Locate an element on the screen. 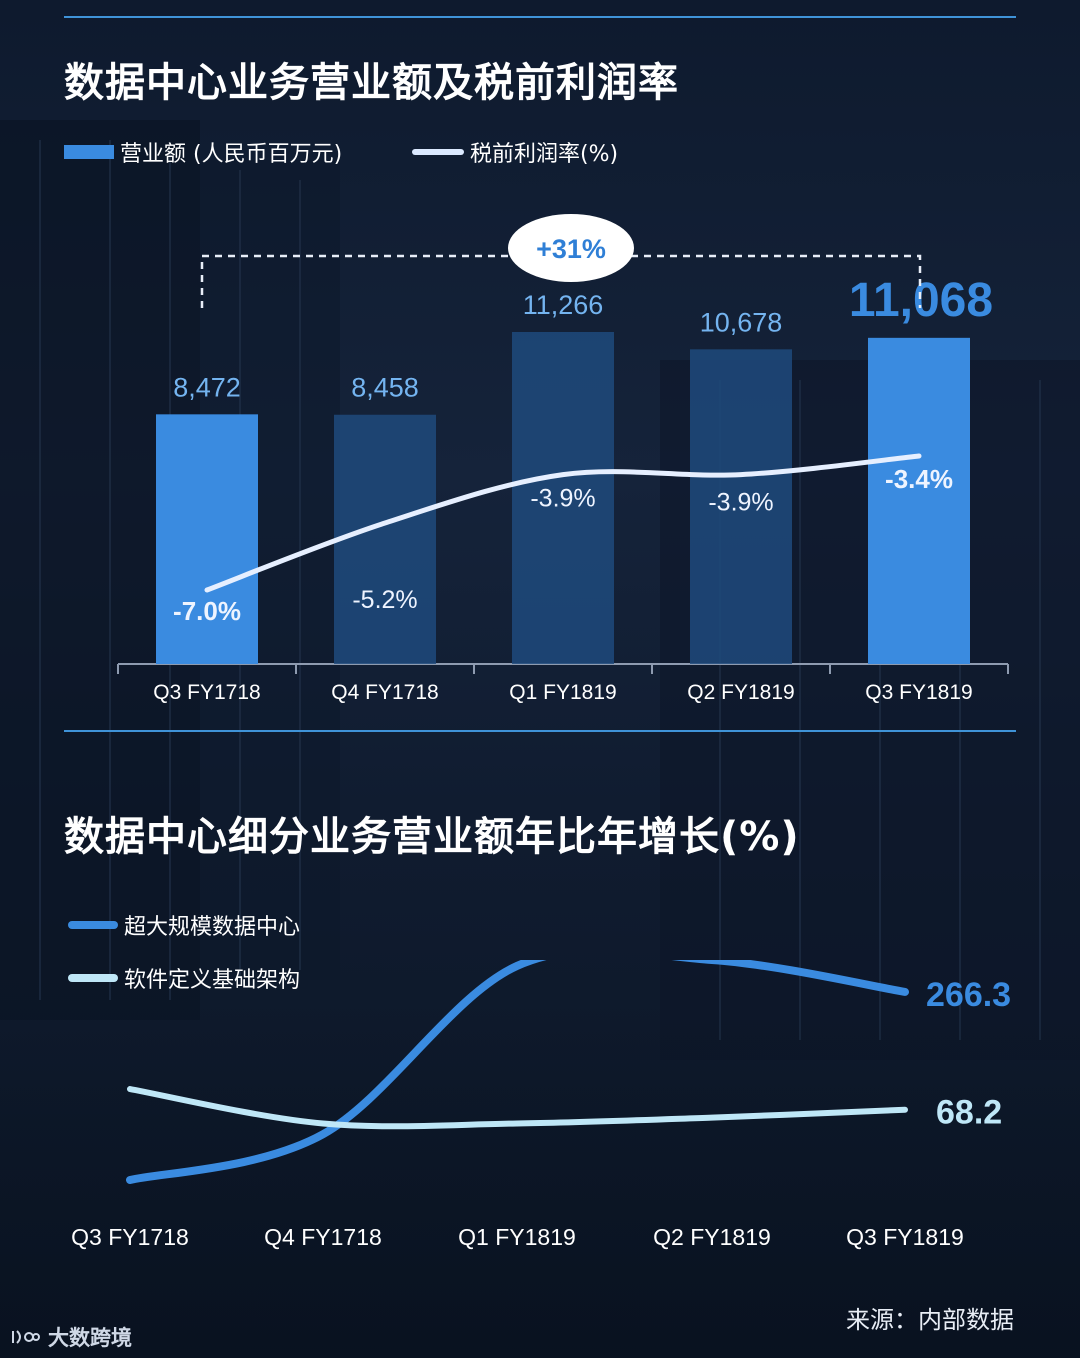 This screenshot has width=1080, height=1358. legend-sdi-swatch is located at coordinates (93, 978).